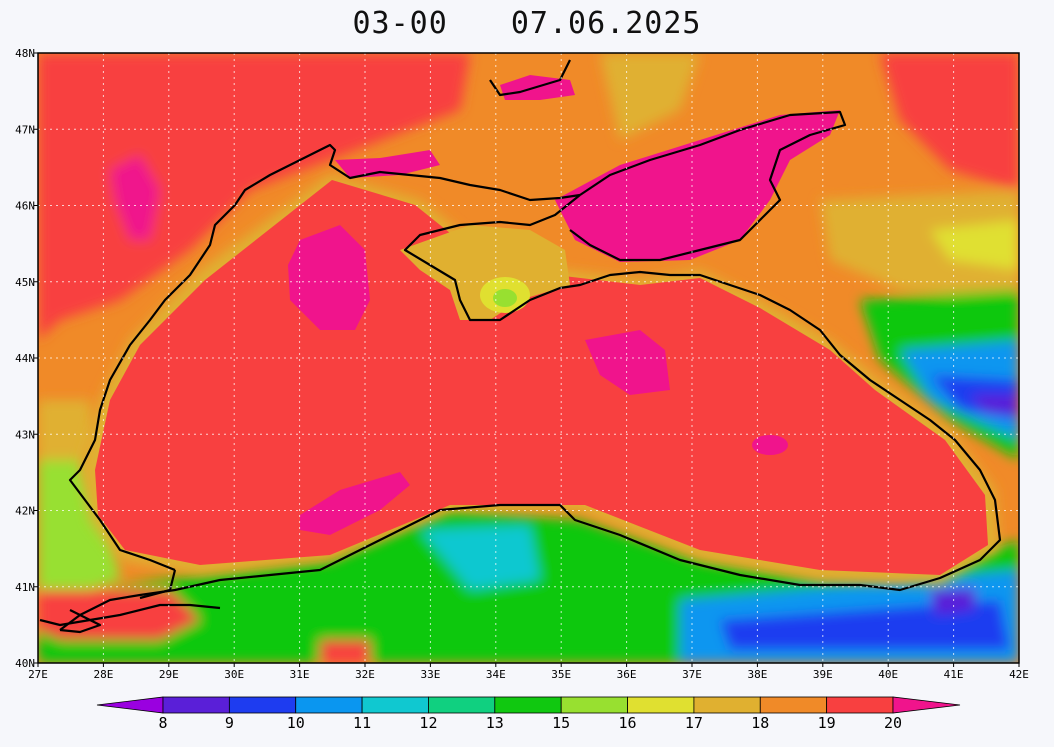 This screenshot has width=1054, height=747. What do you see at coordinates (954, 674) in the screenshot?
I see `lon-tick-label: 41E` at bounding box center [954, 674].